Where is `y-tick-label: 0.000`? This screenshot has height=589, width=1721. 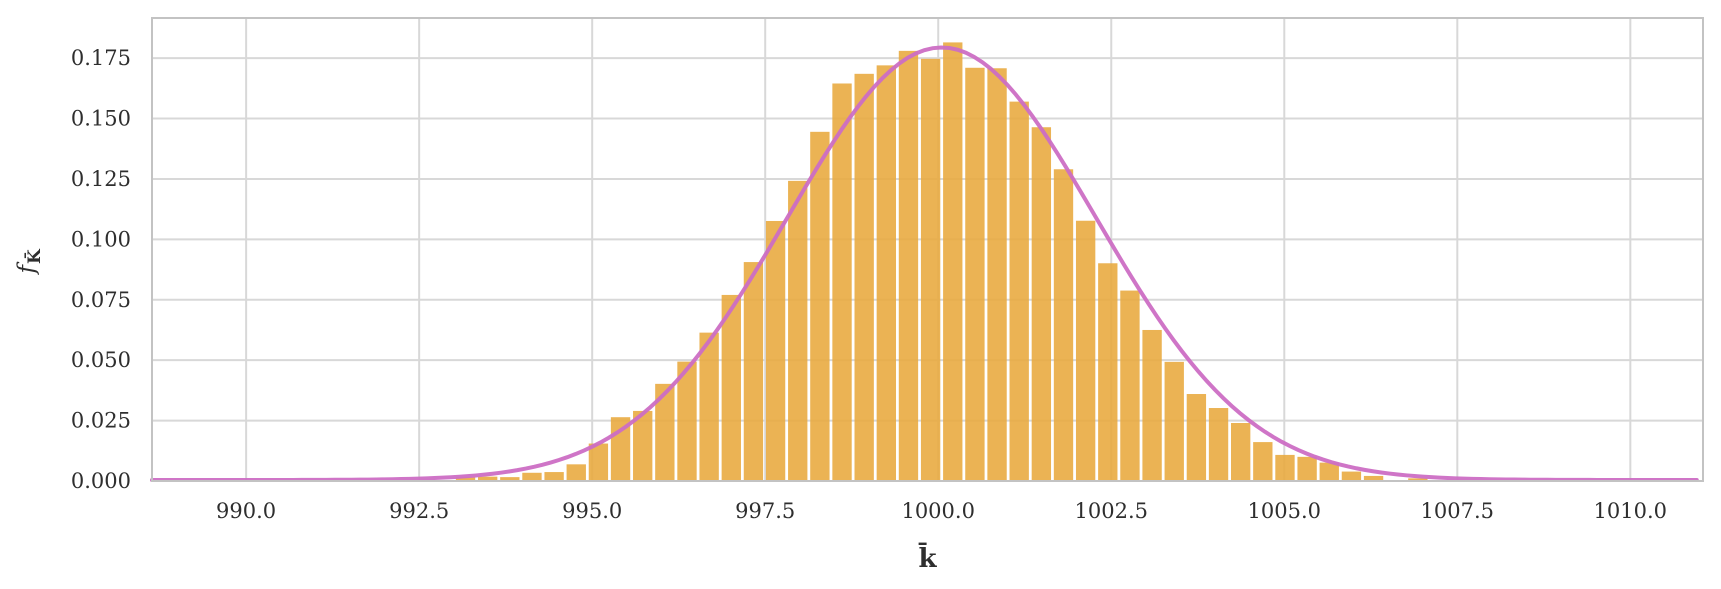 y-tick-label: 0.000 is located at coordinates (101, 481).